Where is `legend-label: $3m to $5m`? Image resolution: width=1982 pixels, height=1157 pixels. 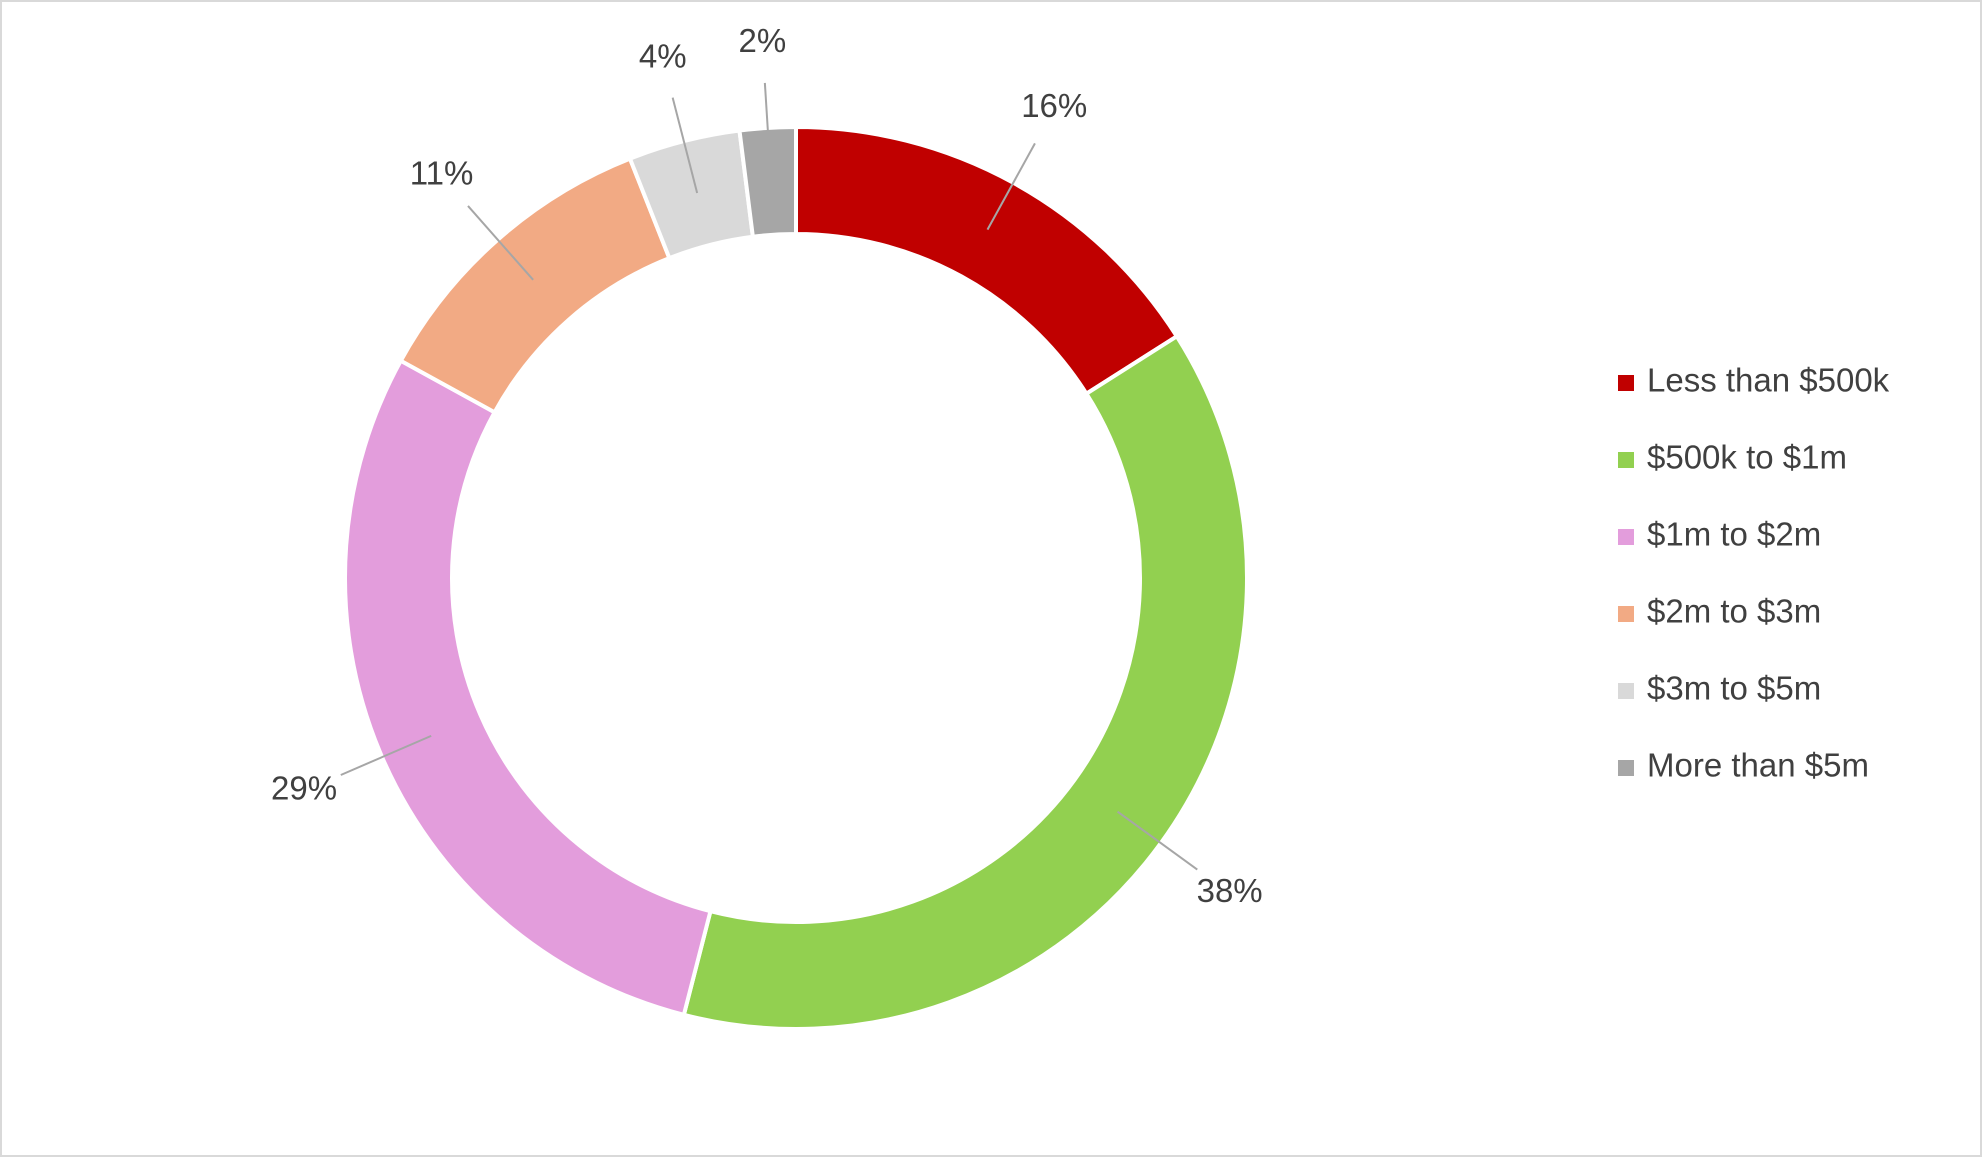 legend-label: $3m to $5m is located at coordinates (1734, 688).